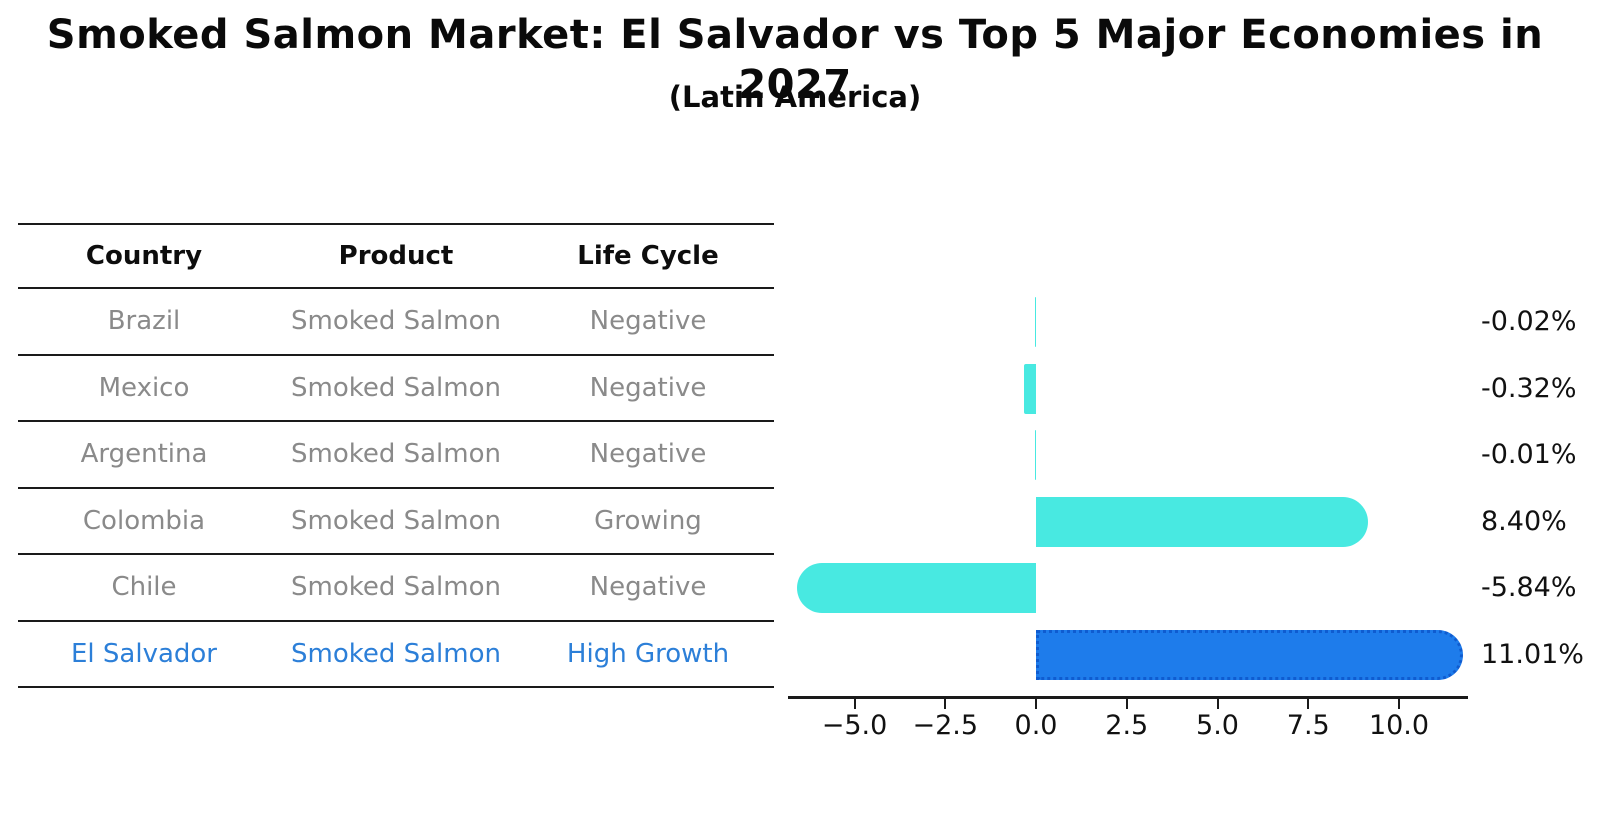  I want to click on bar-el-salvador, so click(1249, 654).